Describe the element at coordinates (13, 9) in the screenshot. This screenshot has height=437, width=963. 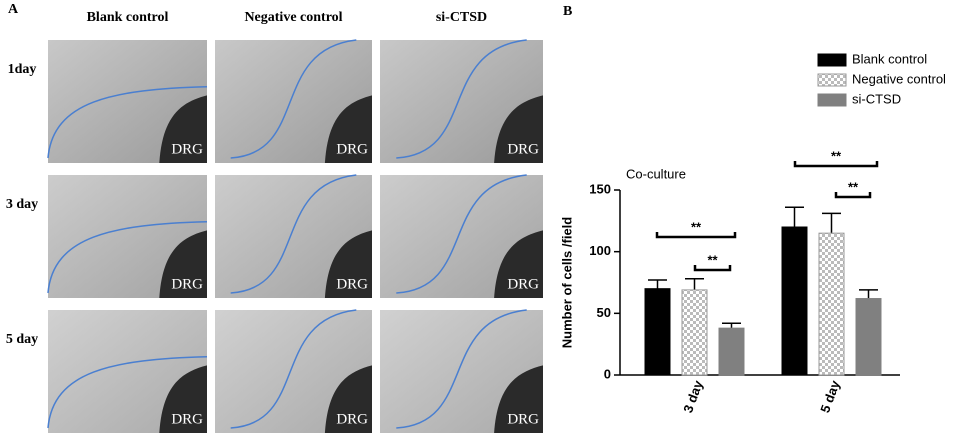
I see `panel-label: A` at that location.